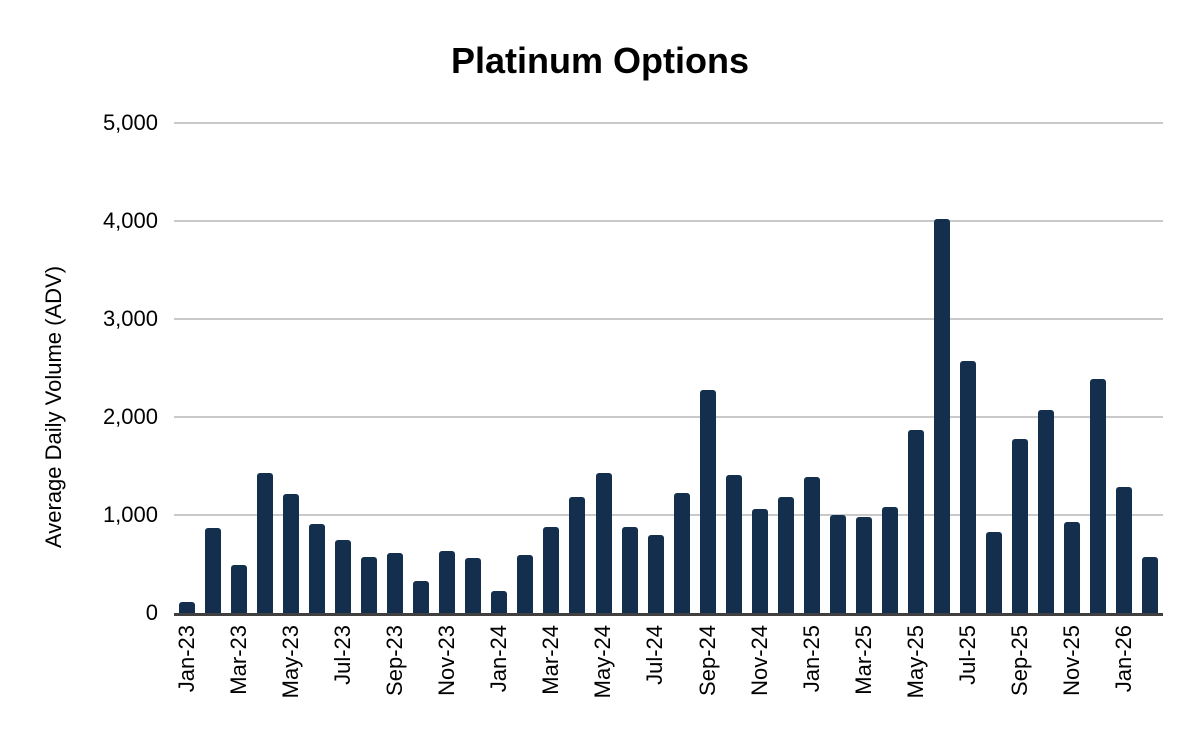 This screenshot has height=742, width=1200. Describe the element at coordinates (668, 417) in the screenshot. I see `gridline-2000` at that location.